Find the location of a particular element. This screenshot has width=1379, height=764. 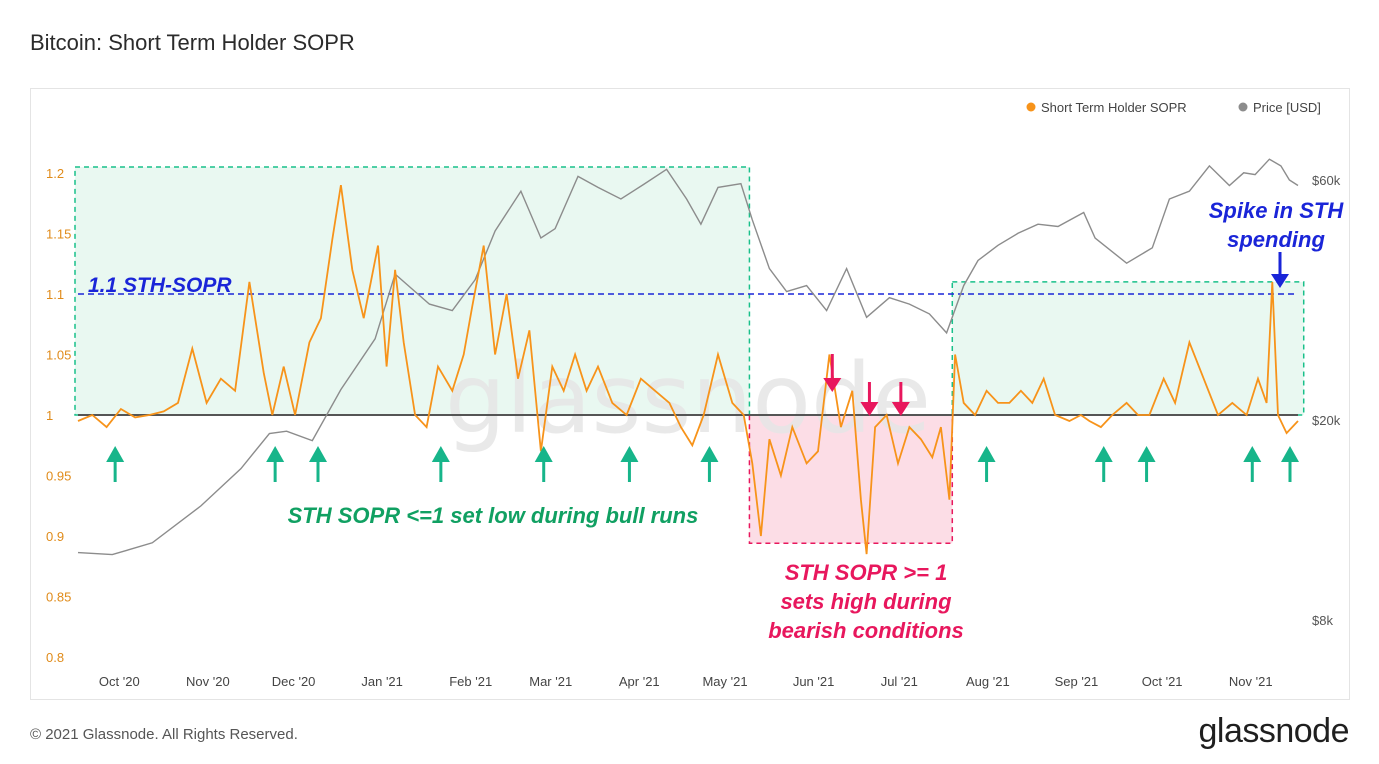

y-left-tick: 1.2 is located at coordinates (55, 173).